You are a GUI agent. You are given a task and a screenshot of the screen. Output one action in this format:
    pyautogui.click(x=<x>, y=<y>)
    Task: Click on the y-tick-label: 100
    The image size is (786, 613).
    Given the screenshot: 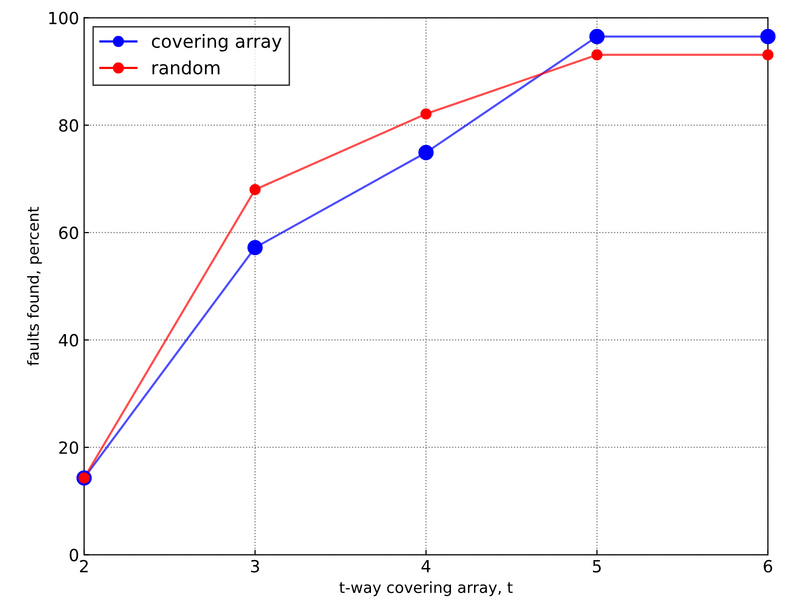 What is the action you would take?
    pyautogui.click(x=63, y=18)
    